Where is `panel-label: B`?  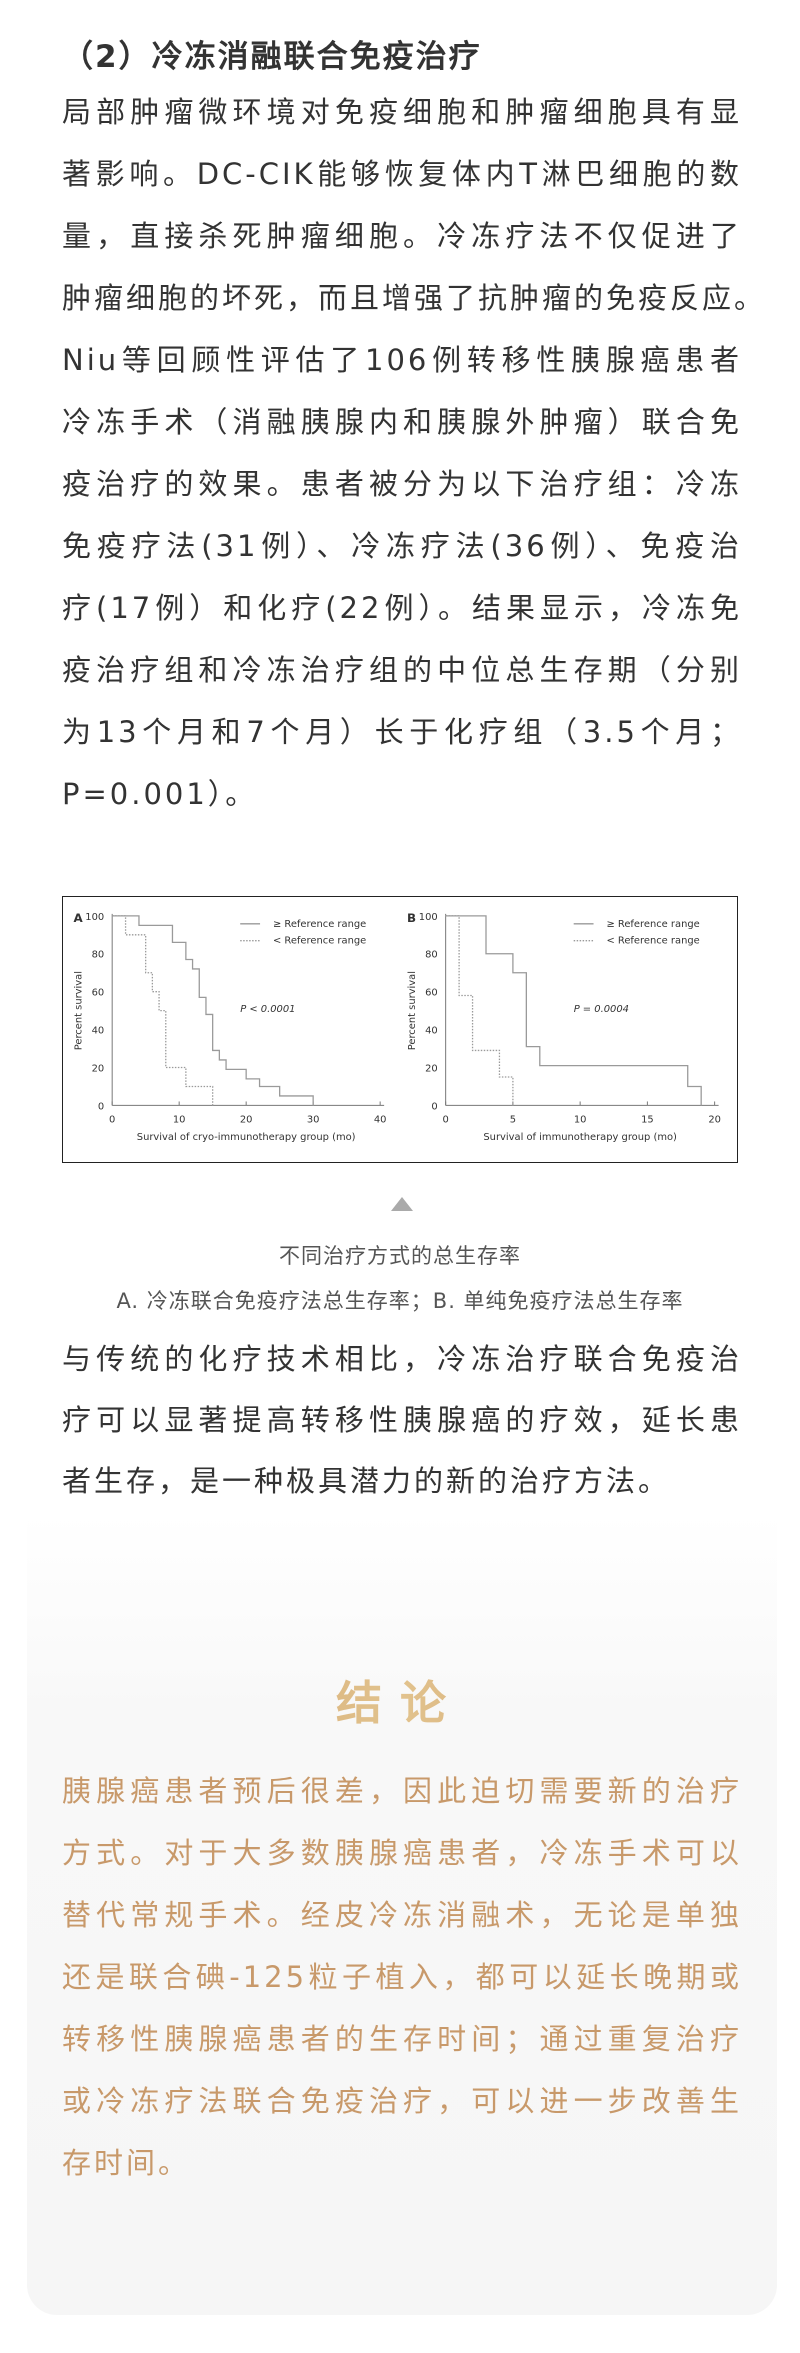 panel-label: B is located at coordinates (411, 918).